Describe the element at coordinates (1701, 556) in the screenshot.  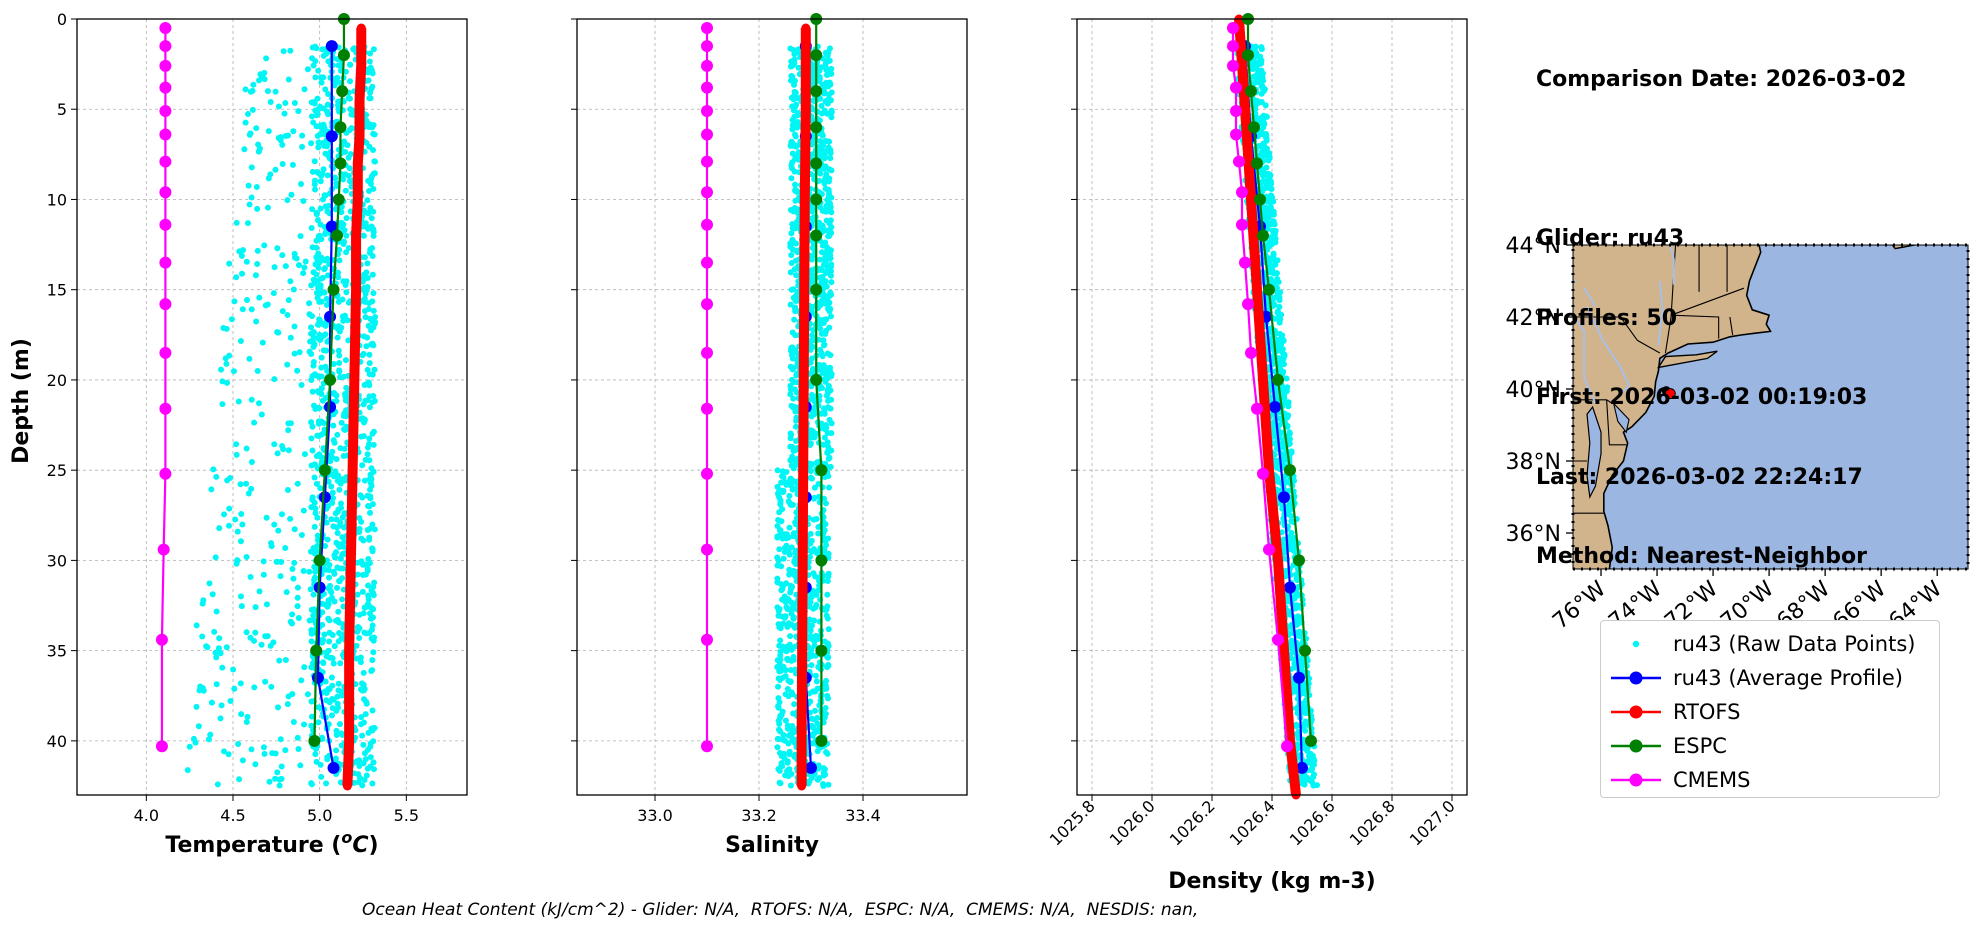
I see `info-line: Method: Nearest-Neighbor` at that location.